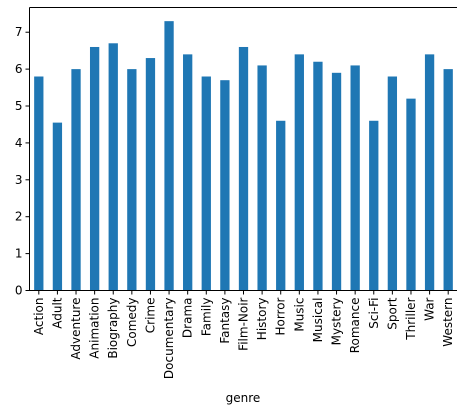  I want to click on x-tick-label: Film-Noir, so click(244, 323).